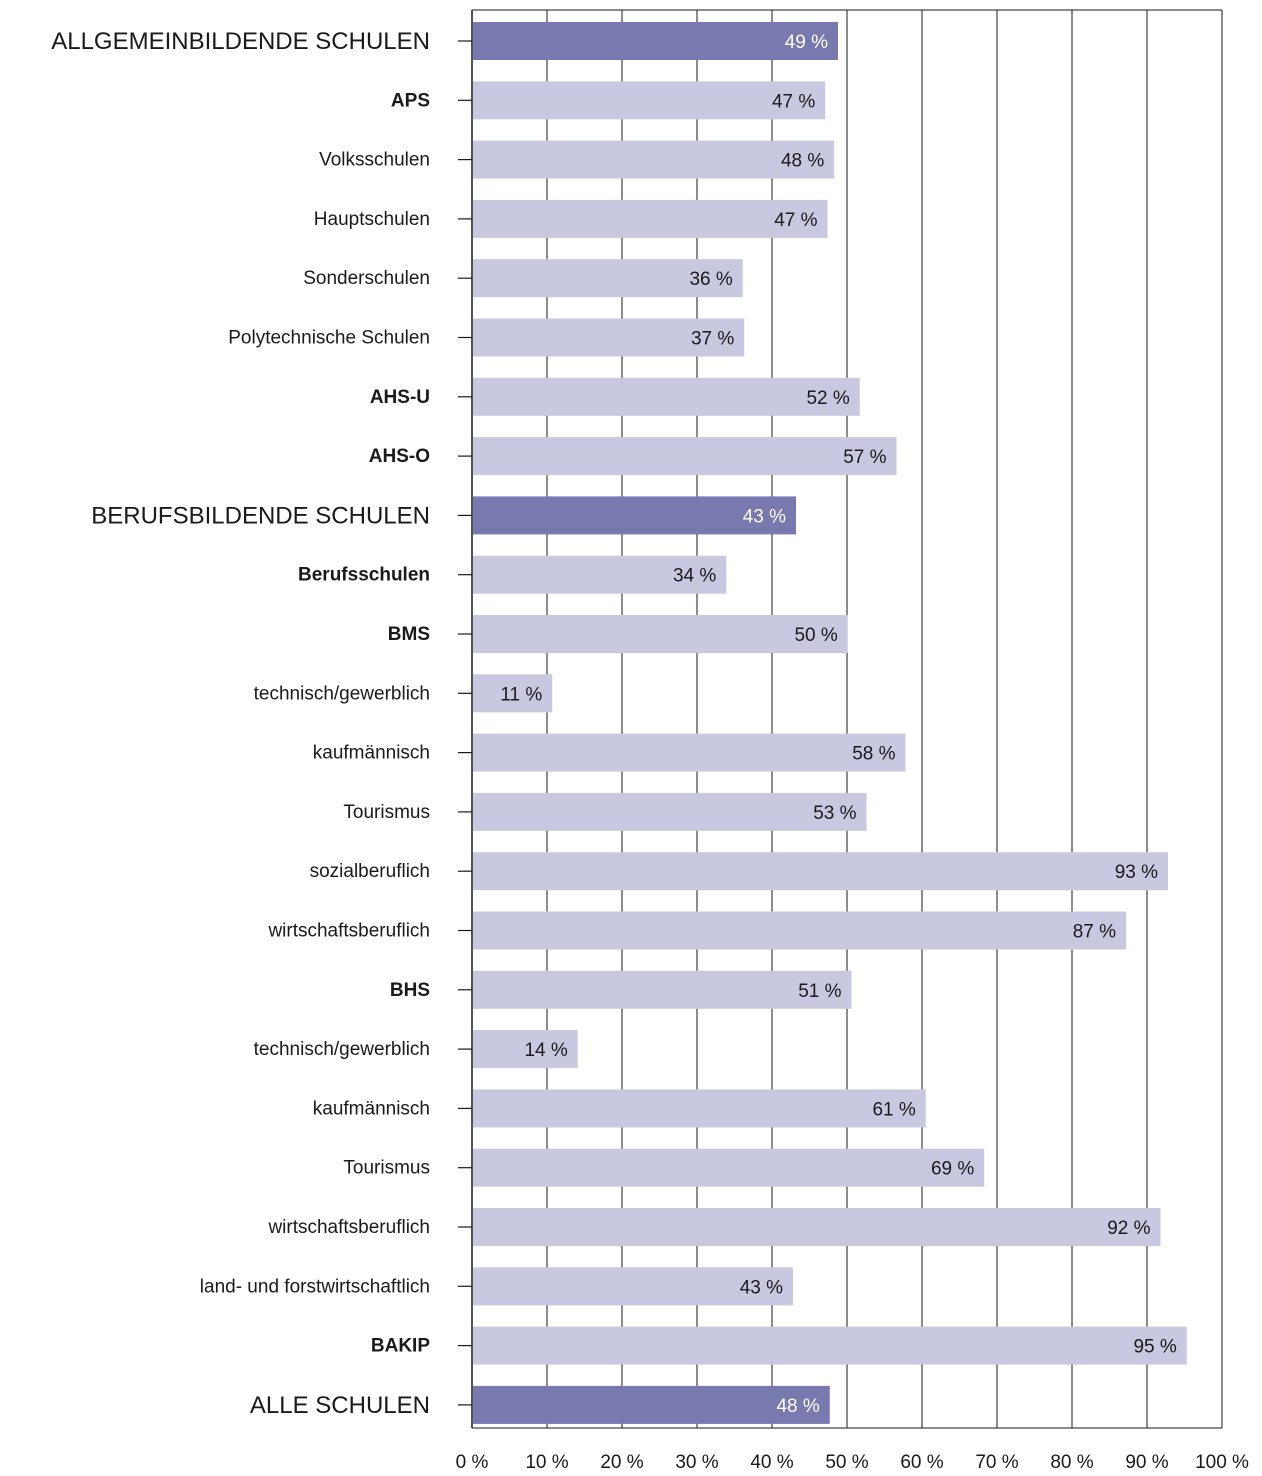 The width and height of the screenshot is (1262, 1476). What do you see at coordinates (329, 338) in the screenshot?
I see `category-label: Polytechnische Schulen` at bounding box center [329, 338].